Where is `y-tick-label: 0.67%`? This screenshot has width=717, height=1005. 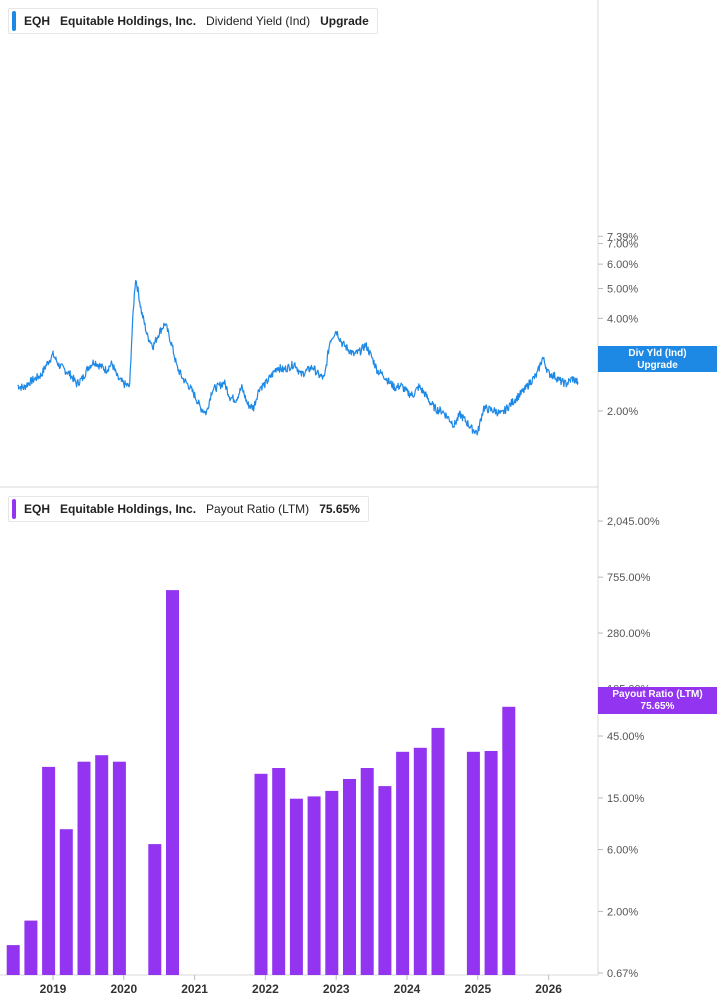 y-tick-label: 0.67% is located at coordinates (622, 974).